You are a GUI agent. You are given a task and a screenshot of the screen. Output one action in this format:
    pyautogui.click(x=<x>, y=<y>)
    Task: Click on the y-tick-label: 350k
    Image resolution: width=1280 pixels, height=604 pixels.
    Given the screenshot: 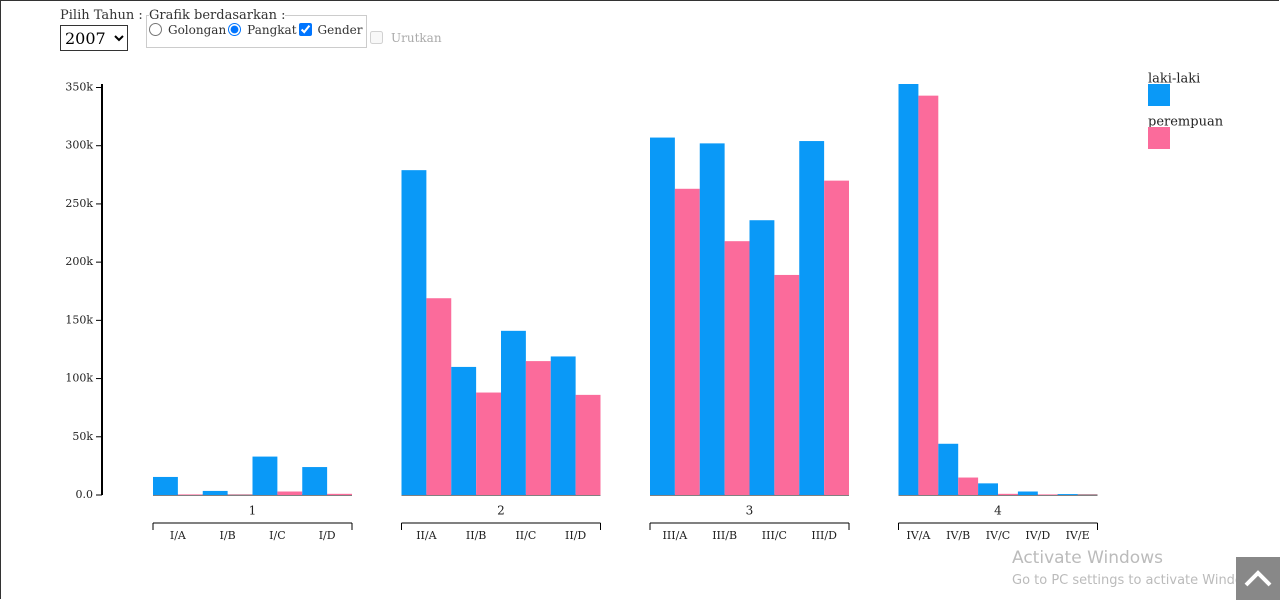 What is the action you would take?
    pyautogui.click(x=79, y=86)
    